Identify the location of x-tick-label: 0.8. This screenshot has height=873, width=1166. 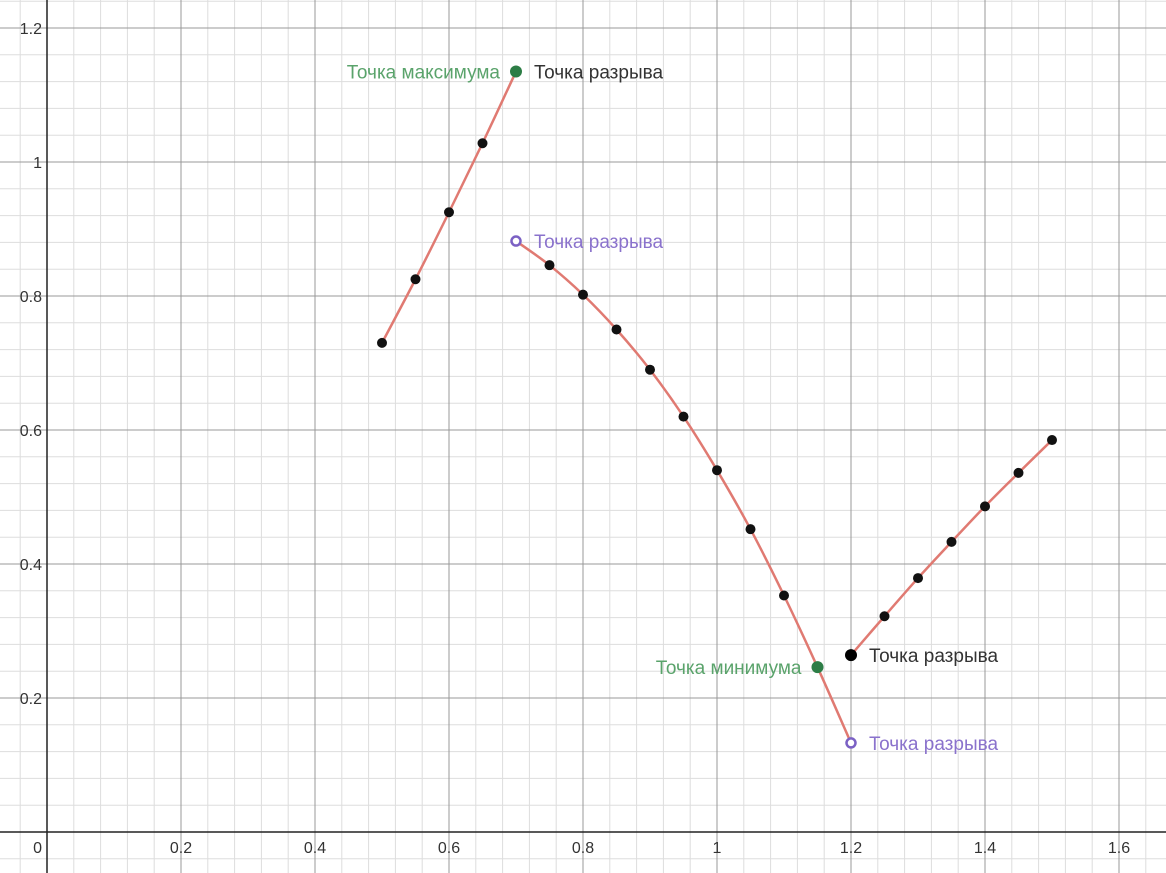
(583, 848).